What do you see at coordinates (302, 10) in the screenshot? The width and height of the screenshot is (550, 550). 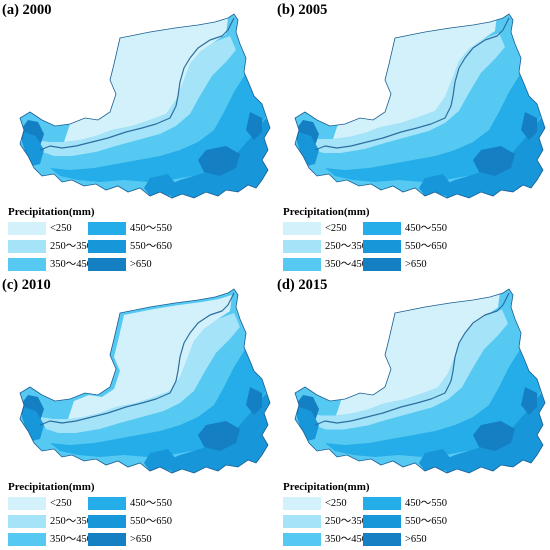 I see `panel-title: (b) 2005` at bounding box center [302, 10].